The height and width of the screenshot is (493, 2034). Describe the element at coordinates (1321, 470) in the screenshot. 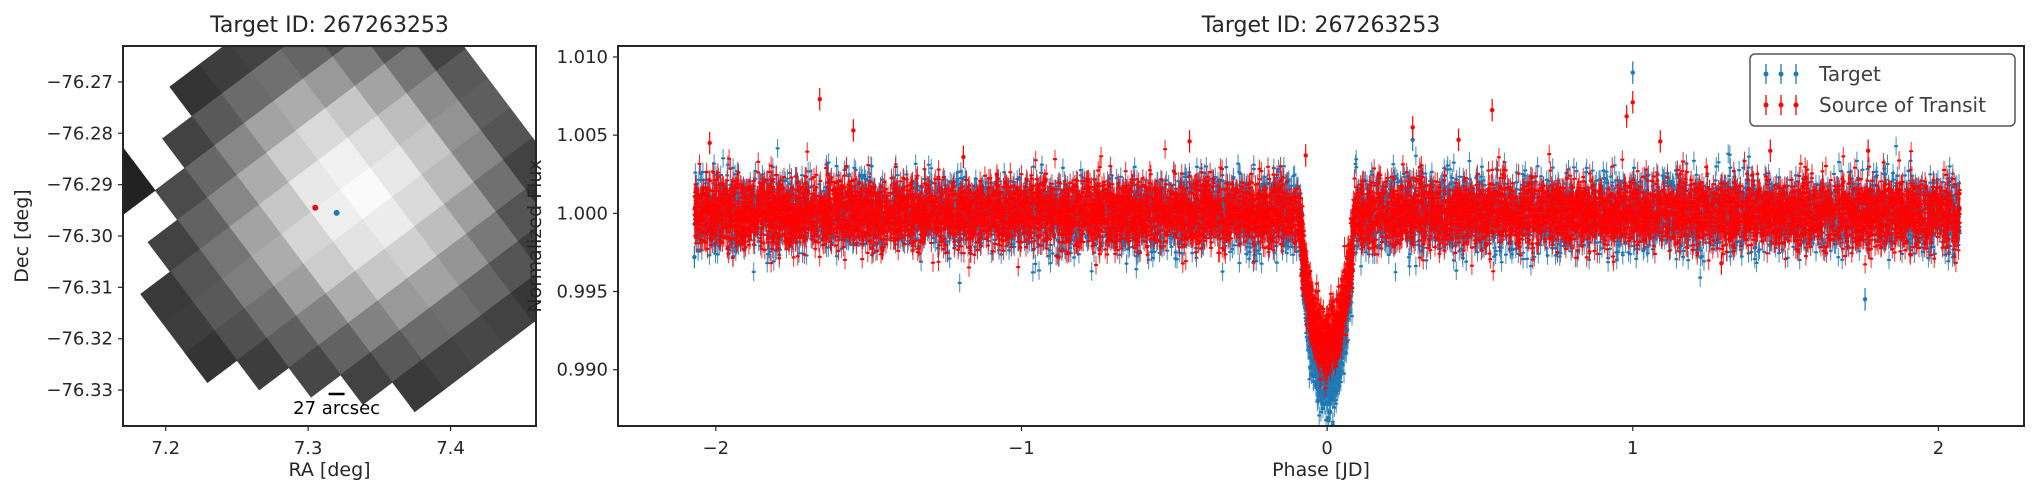

I see `right-x-axis-label: Phase [JD]` at that location.